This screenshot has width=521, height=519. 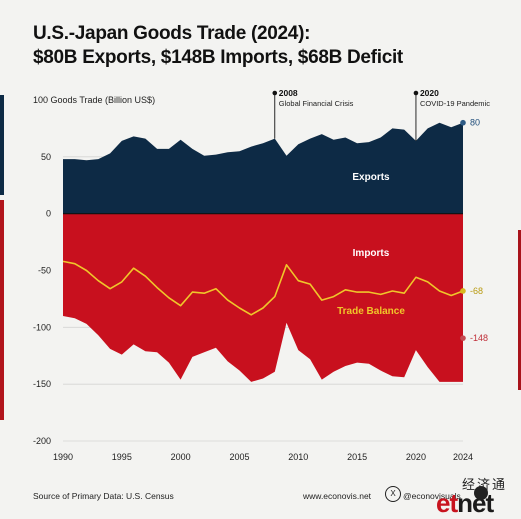 What do you see at coordinates (432, 496) in the screenshot?
I see `footer-handle: @econovisuals` at bounding box center [432, 496].